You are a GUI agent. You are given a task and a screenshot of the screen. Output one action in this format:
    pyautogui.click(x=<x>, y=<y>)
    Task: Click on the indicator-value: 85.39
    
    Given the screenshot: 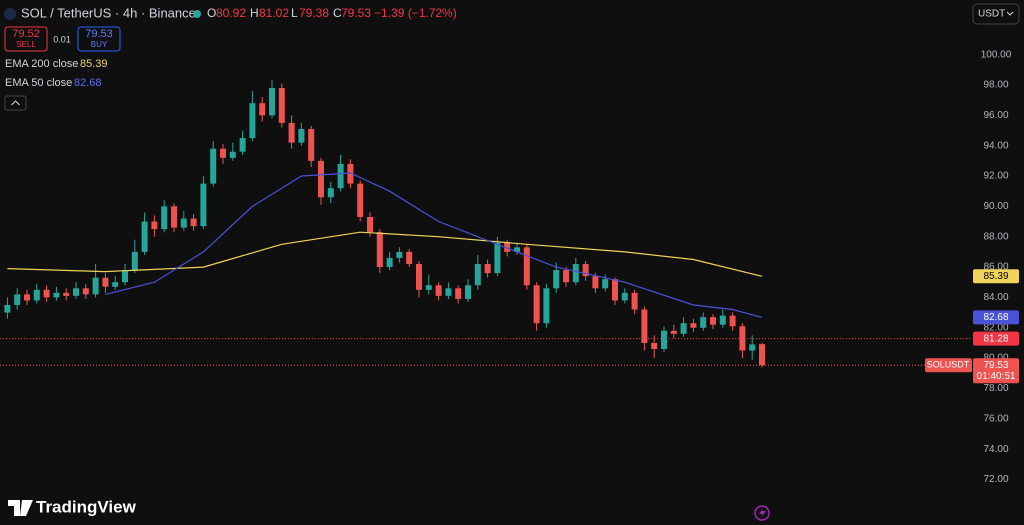 What is the action you would take?
    pyautogui.click(x=94, y=64)
    